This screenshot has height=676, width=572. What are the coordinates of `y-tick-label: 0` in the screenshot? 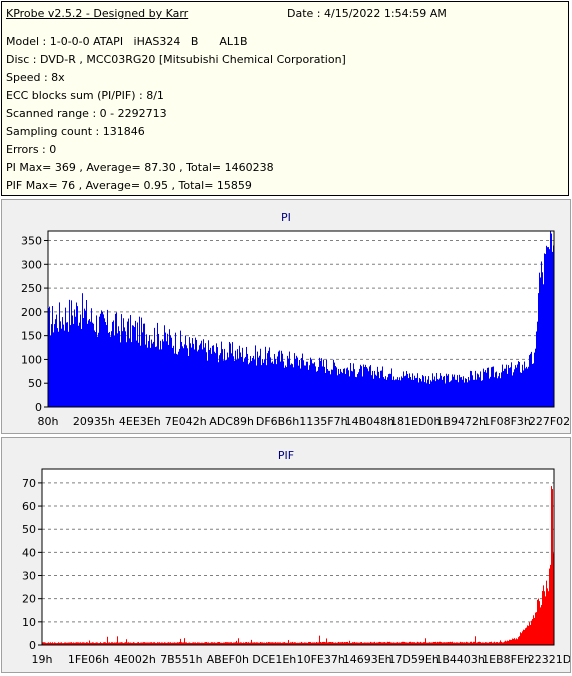 It's located at (38, 407).